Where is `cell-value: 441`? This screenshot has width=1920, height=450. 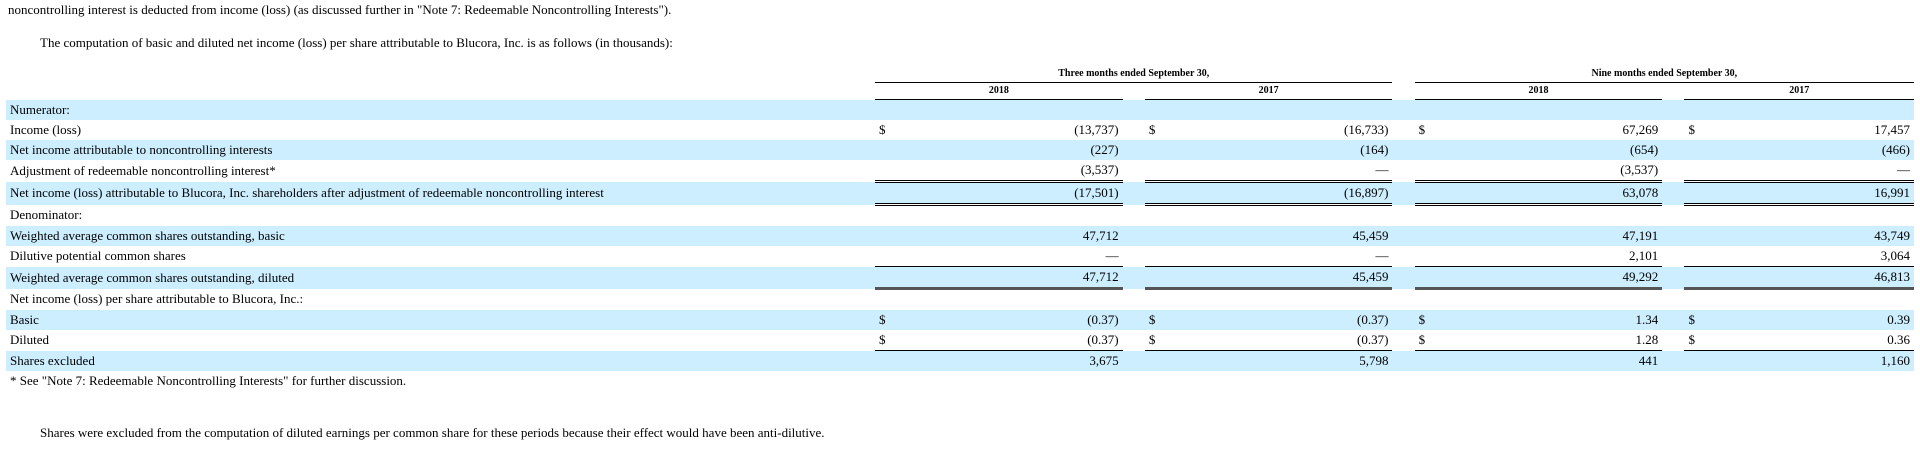 cell-value: 441 is located at coordinates (1548, 360).